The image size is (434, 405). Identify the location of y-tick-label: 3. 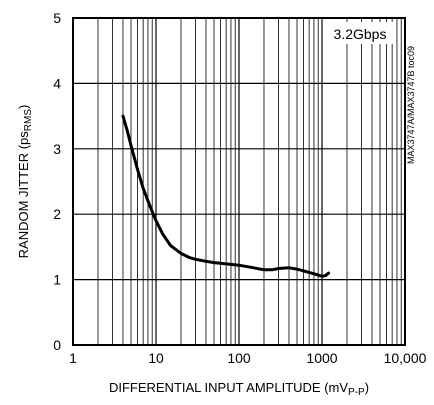
(57, 149).